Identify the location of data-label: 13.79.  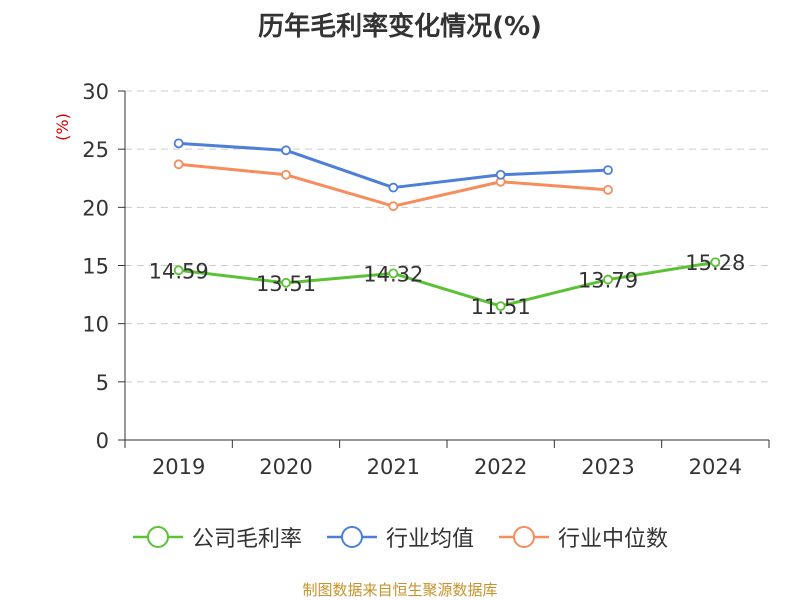
(608, 281).